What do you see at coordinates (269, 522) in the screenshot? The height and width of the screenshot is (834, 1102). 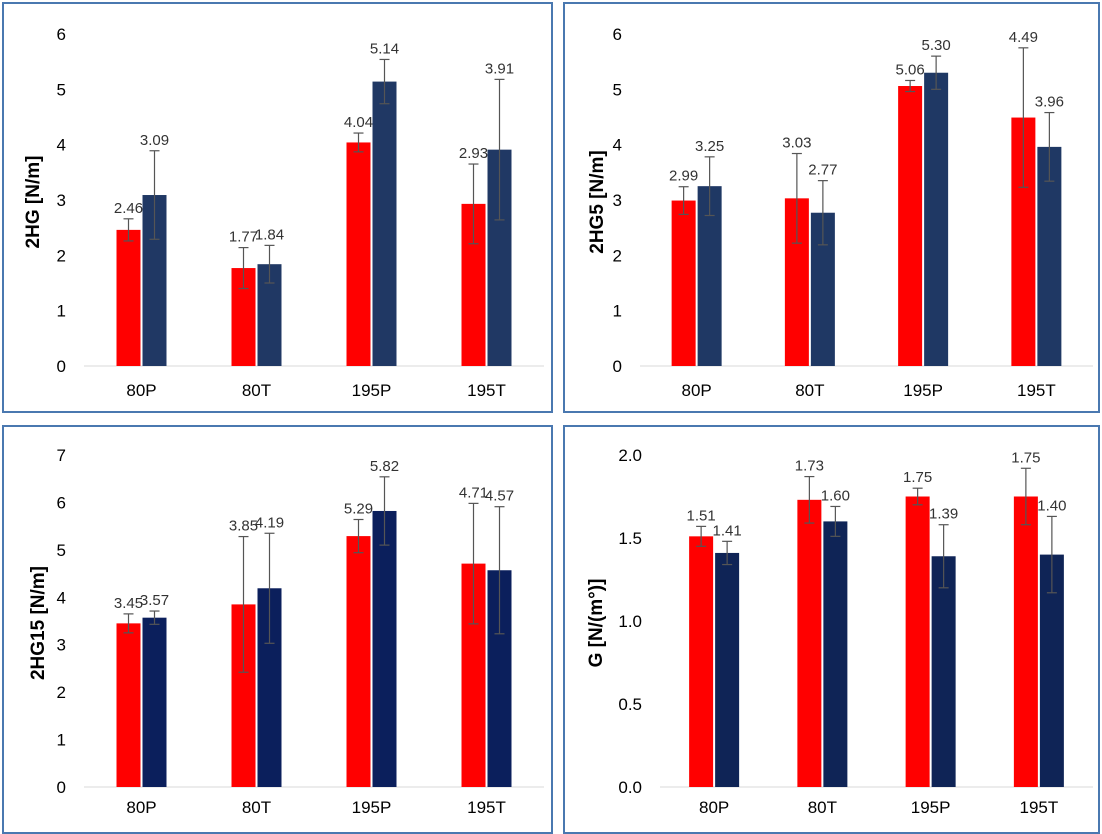 I see `data-label: 4.19` at bounding box center [269, 522].